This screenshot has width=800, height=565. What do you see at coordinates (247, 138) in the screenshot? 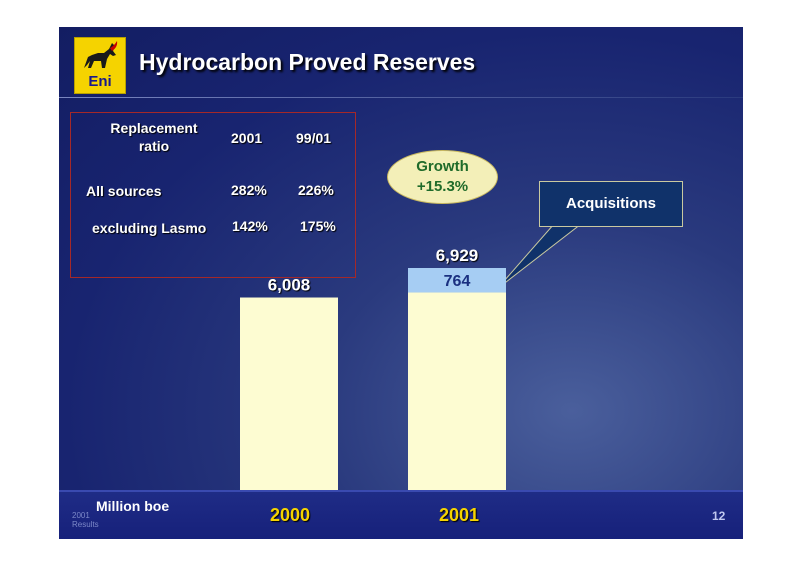
I see `table-col-2001: 2001` at bounding box center [247, 138].